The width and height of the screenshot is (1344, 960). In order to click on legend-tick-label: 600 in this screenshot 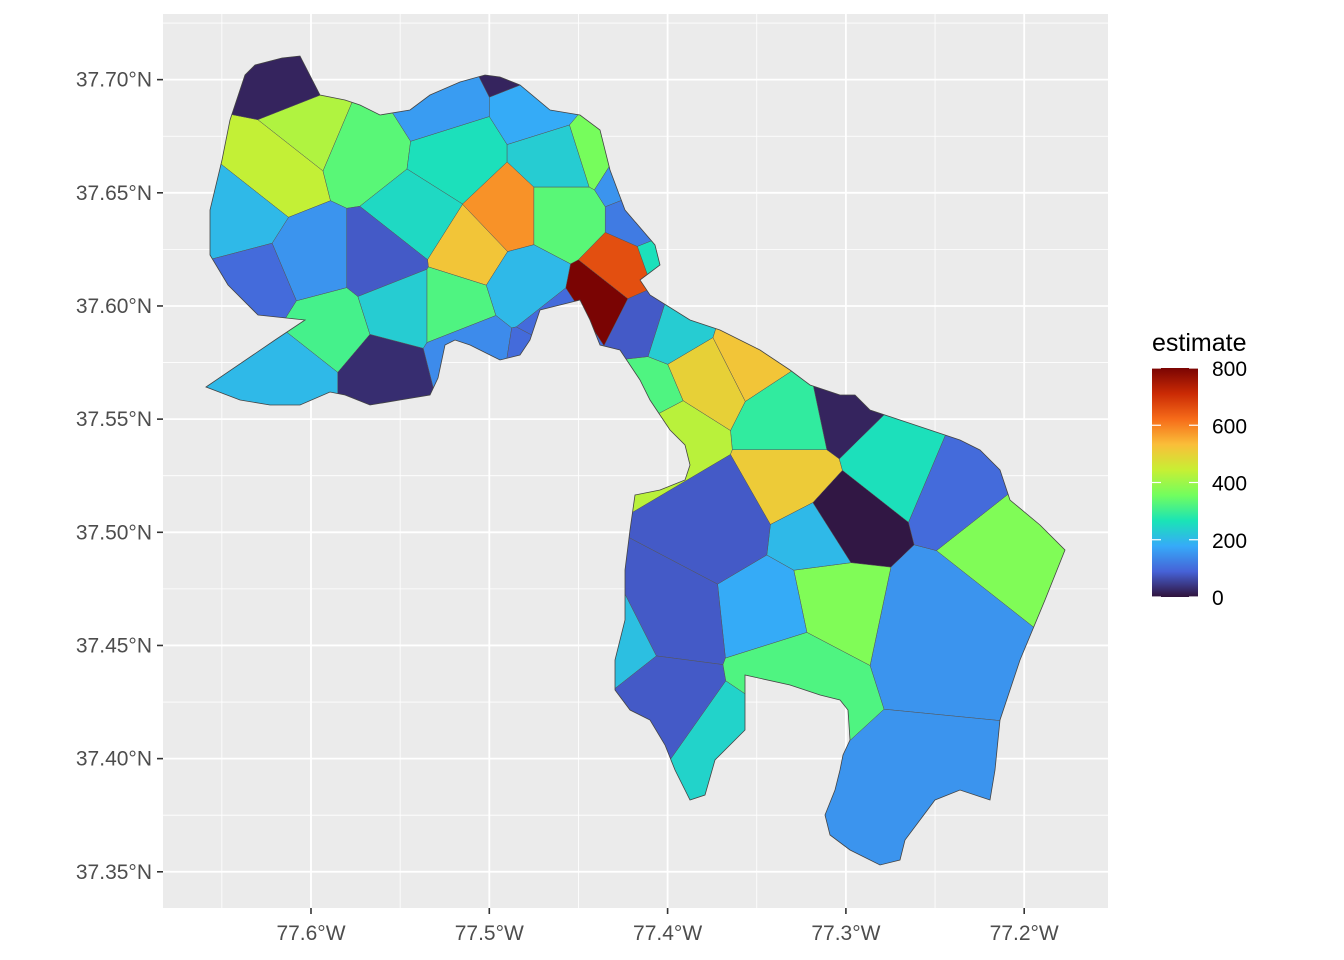, I will do `click(1229, 426)`.